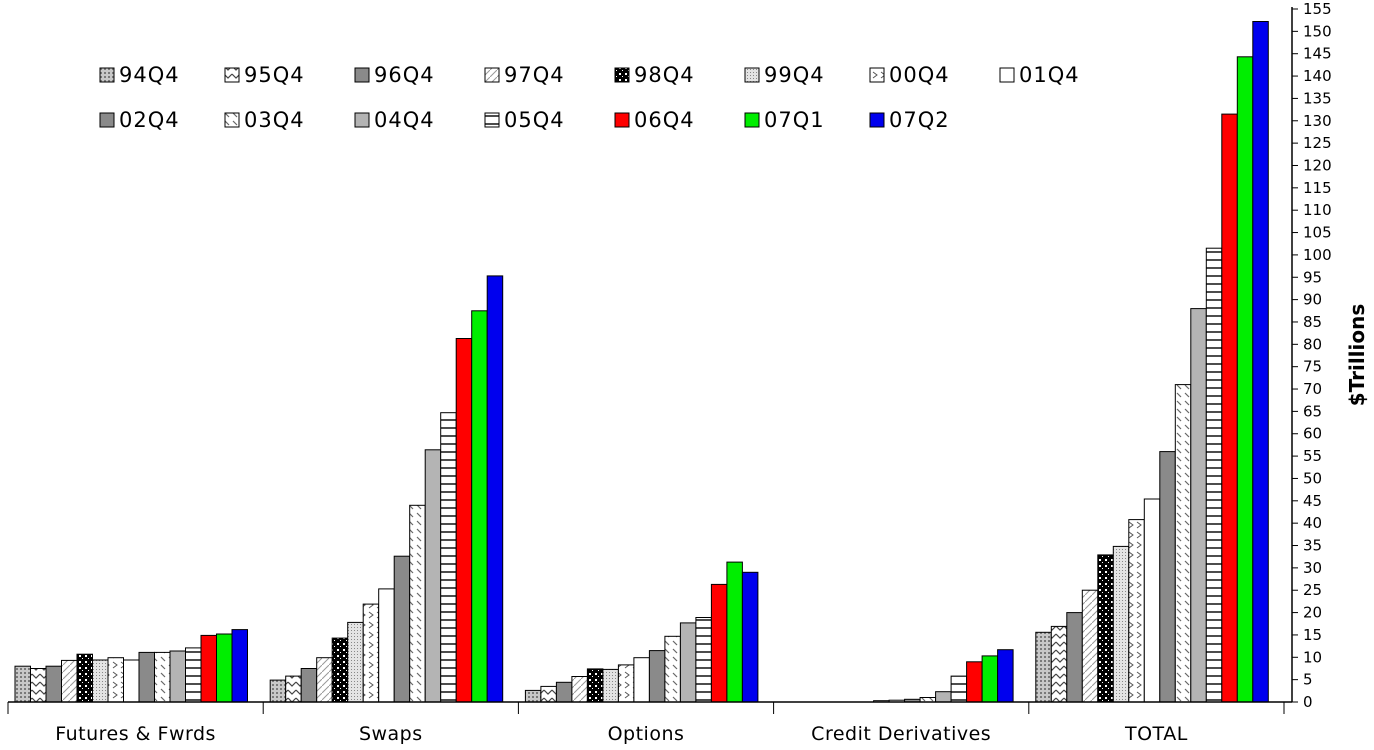  What do you see at coordinates (646, 734) in the screenshot?
I see `category-label: Options` at bounding box center [646, 734].